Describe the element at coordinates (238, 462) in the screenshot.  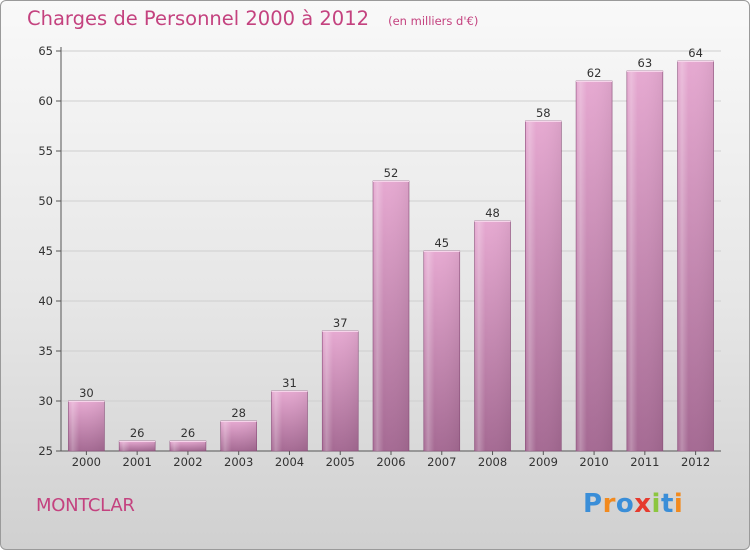
I see `x-tick-label: 2003` at that location.